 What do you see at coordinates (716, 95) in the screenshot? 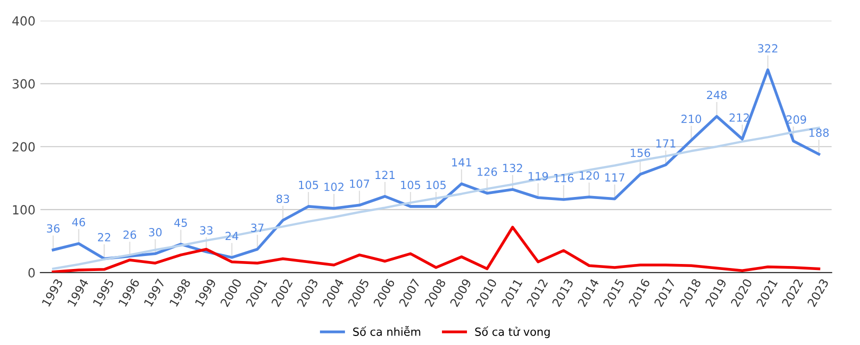
I see `data-label: 248` at bounding box center [716, 95].